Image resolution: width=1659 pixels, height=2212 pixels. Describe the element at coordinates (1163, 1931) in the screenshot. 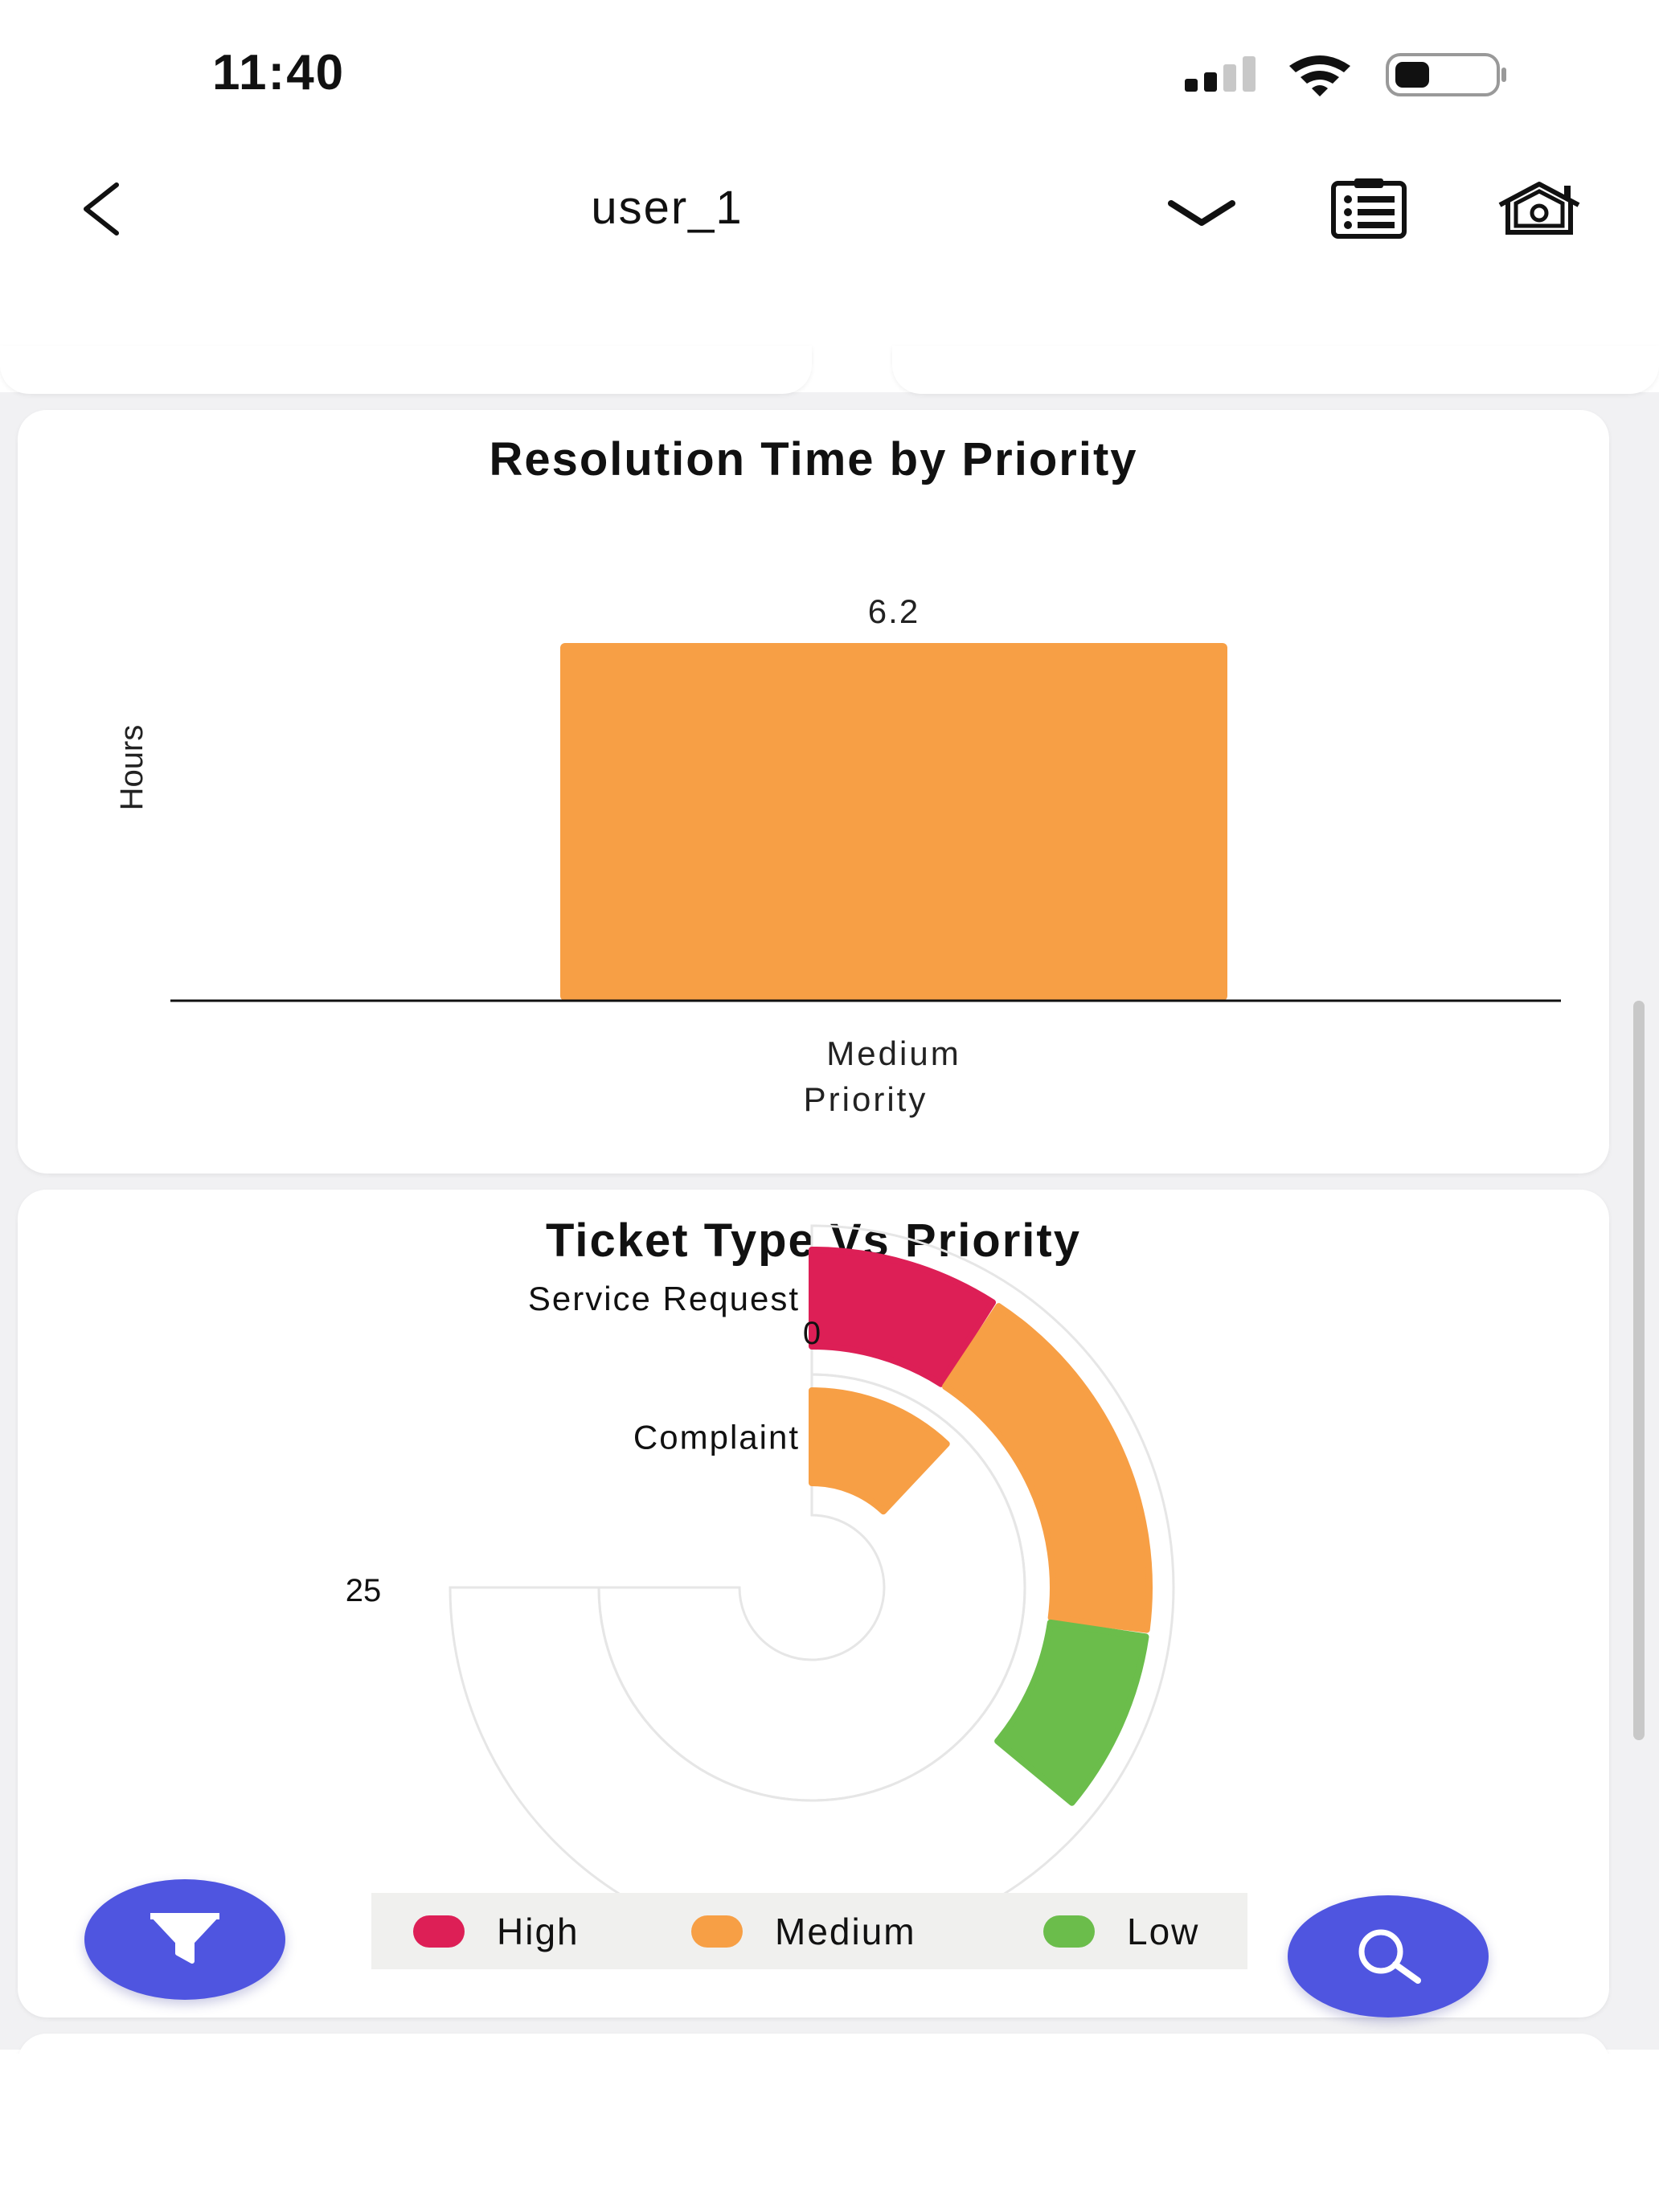

I see `legend-label-low: Low` at that location.